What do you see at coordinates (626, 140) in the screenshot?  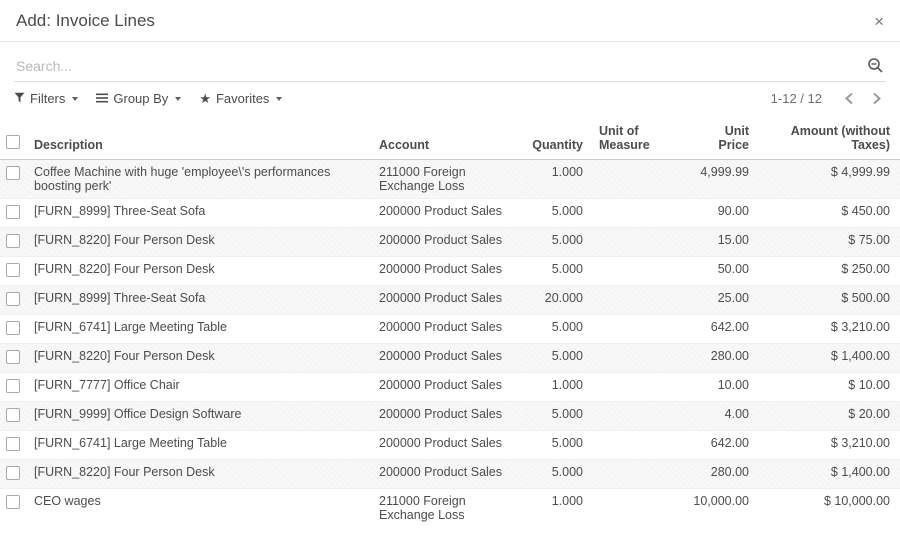 I see `column-header-uom: Unit of Measure` at bounding box center [626, 140].